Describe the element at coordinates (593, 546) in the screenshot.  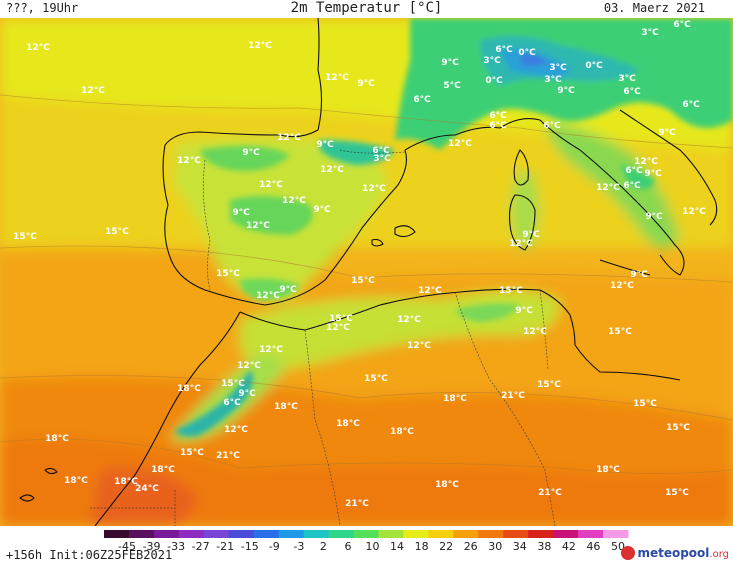
I see `colorbar-tick-label: 46` at that location.